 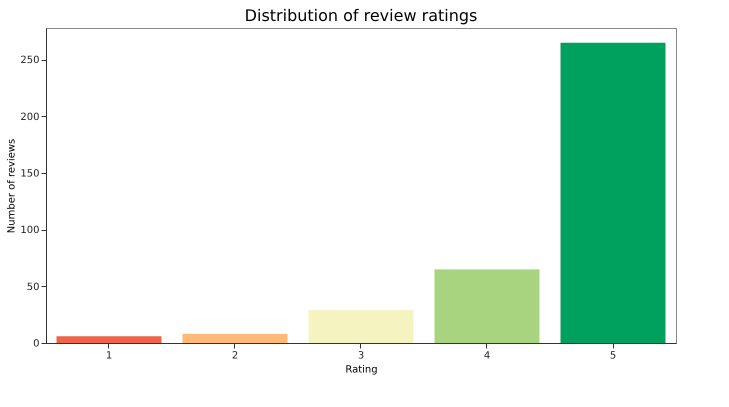 What do you see at coordinates (33, 287) in the screenshot?
I see `y-tick-label: 50` at bounding box center [33, 287].